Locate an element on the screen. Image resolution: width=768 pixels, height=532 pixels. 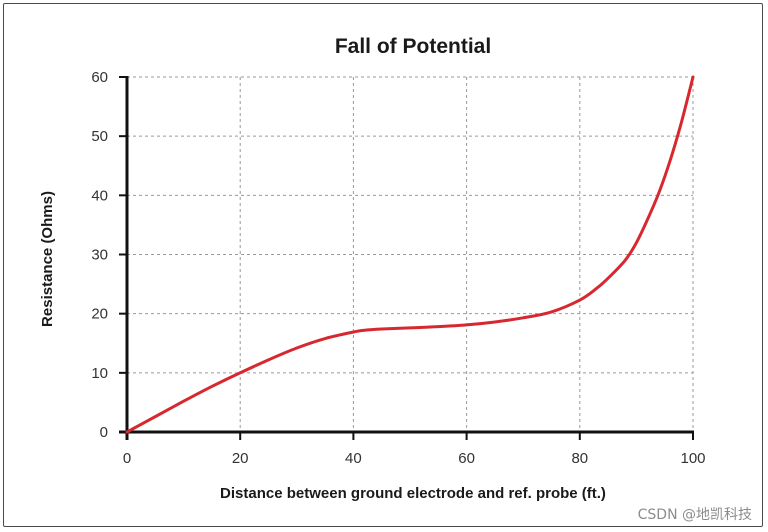
x-tick-label-0: 0 is located at coordinates (127, 458).